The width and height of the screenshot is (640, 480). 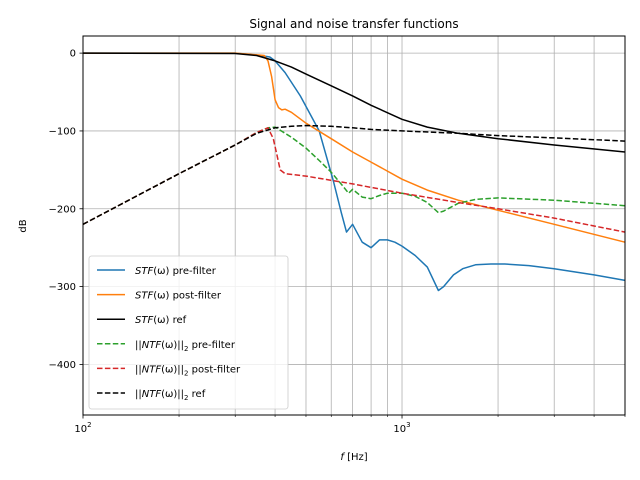 What do you see at coordinates (401, 428) in the screenshot?
I see `x-tick-label: 10³` at bounding box center [401, 428].